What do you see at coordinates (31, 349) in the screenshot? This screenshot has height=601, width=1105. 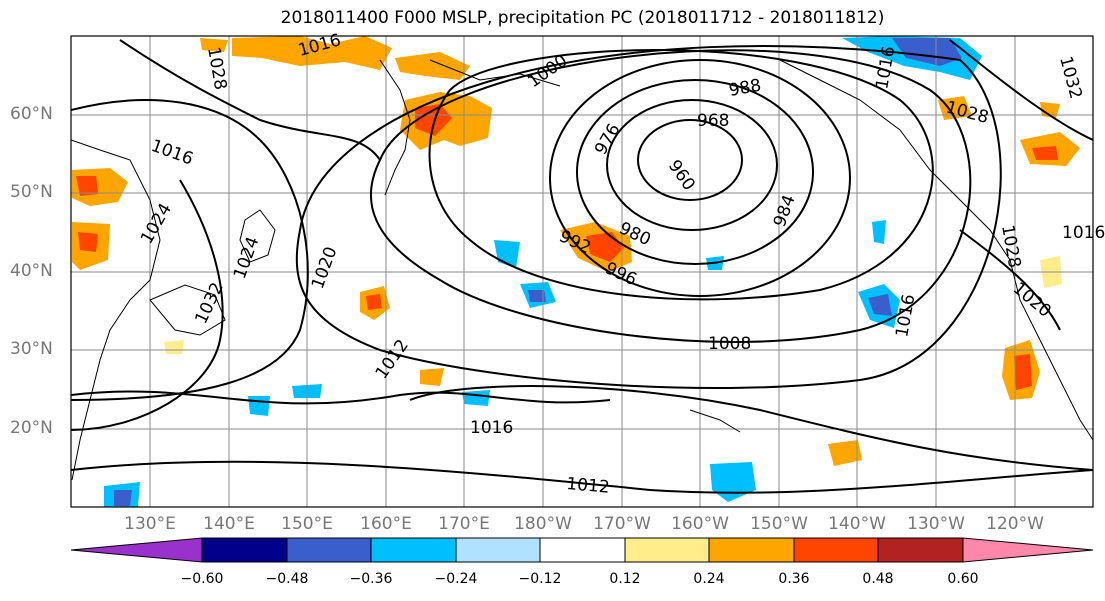 I see `lat-label: 30°N` at bounding box center [31, 349].